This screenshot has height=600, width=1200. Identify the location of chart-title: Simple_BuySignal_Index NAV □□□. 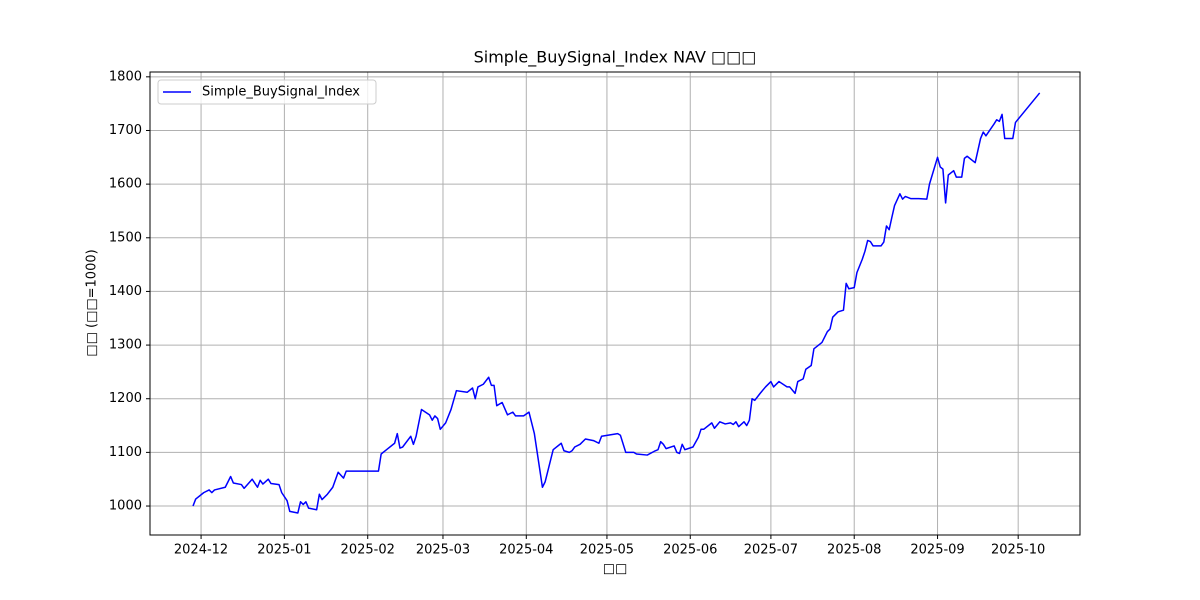
(615, 58).